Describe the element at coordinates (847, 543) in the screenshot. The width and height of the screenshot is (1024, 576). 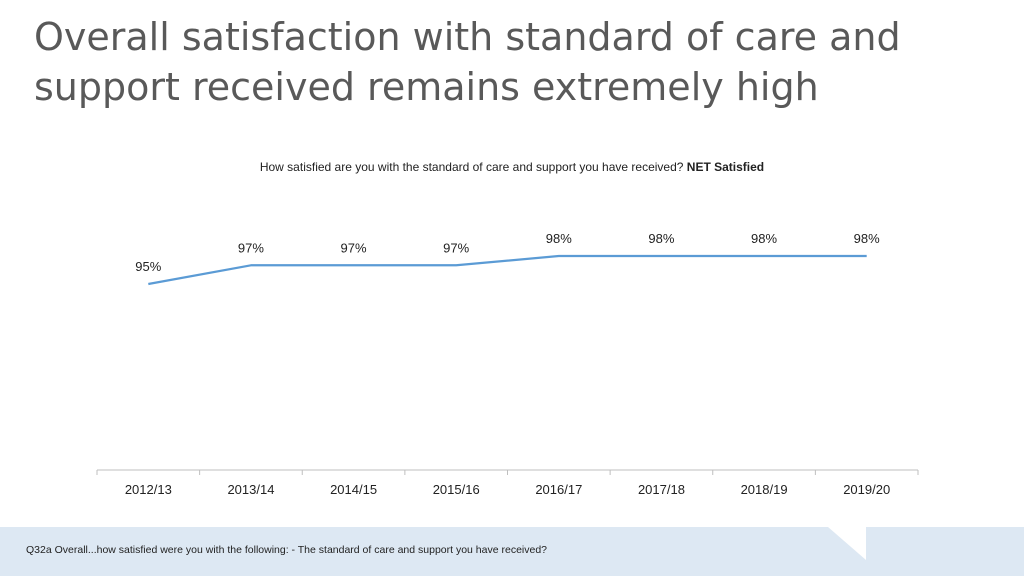
I see `callout-notch` at that location.